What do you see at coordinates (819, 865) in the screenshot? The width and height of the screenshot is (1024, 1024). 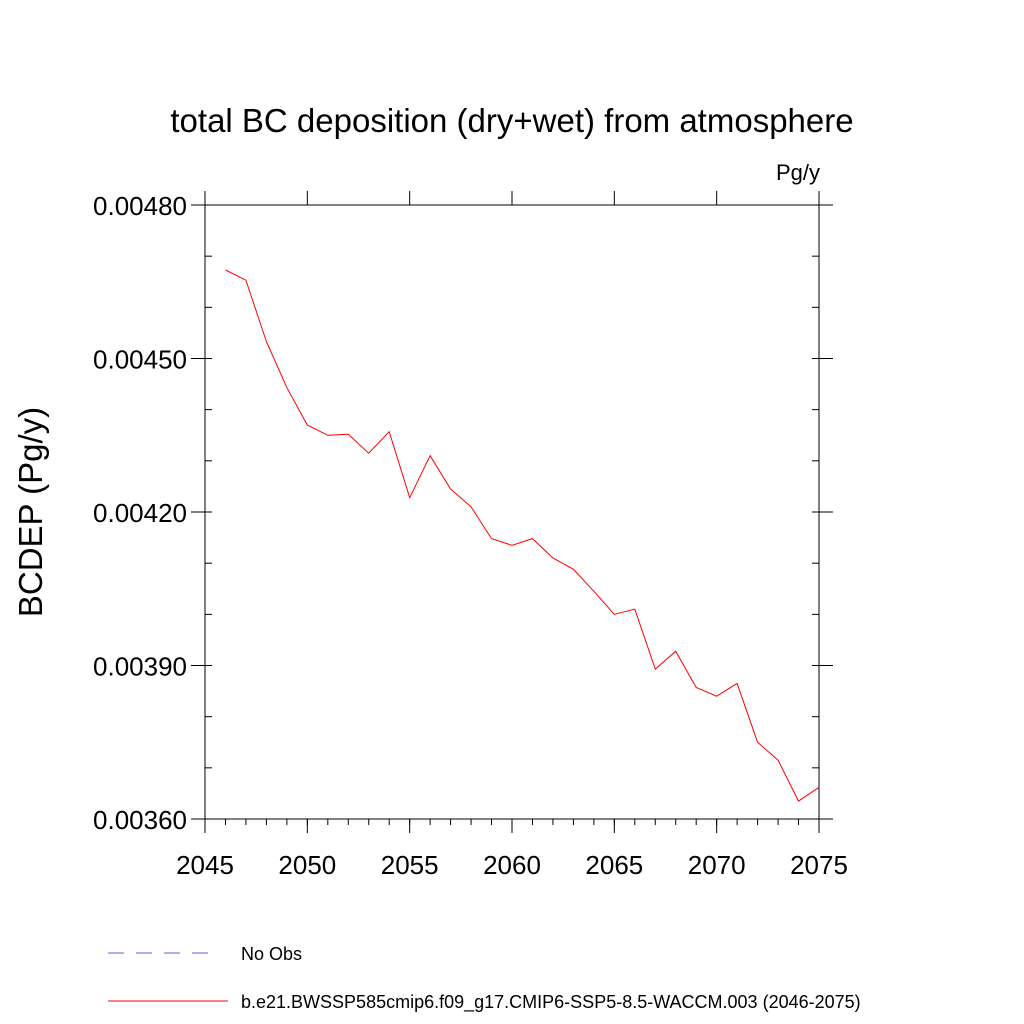 I see `x-tick-label: 2075` at bounding box center [819, 865].